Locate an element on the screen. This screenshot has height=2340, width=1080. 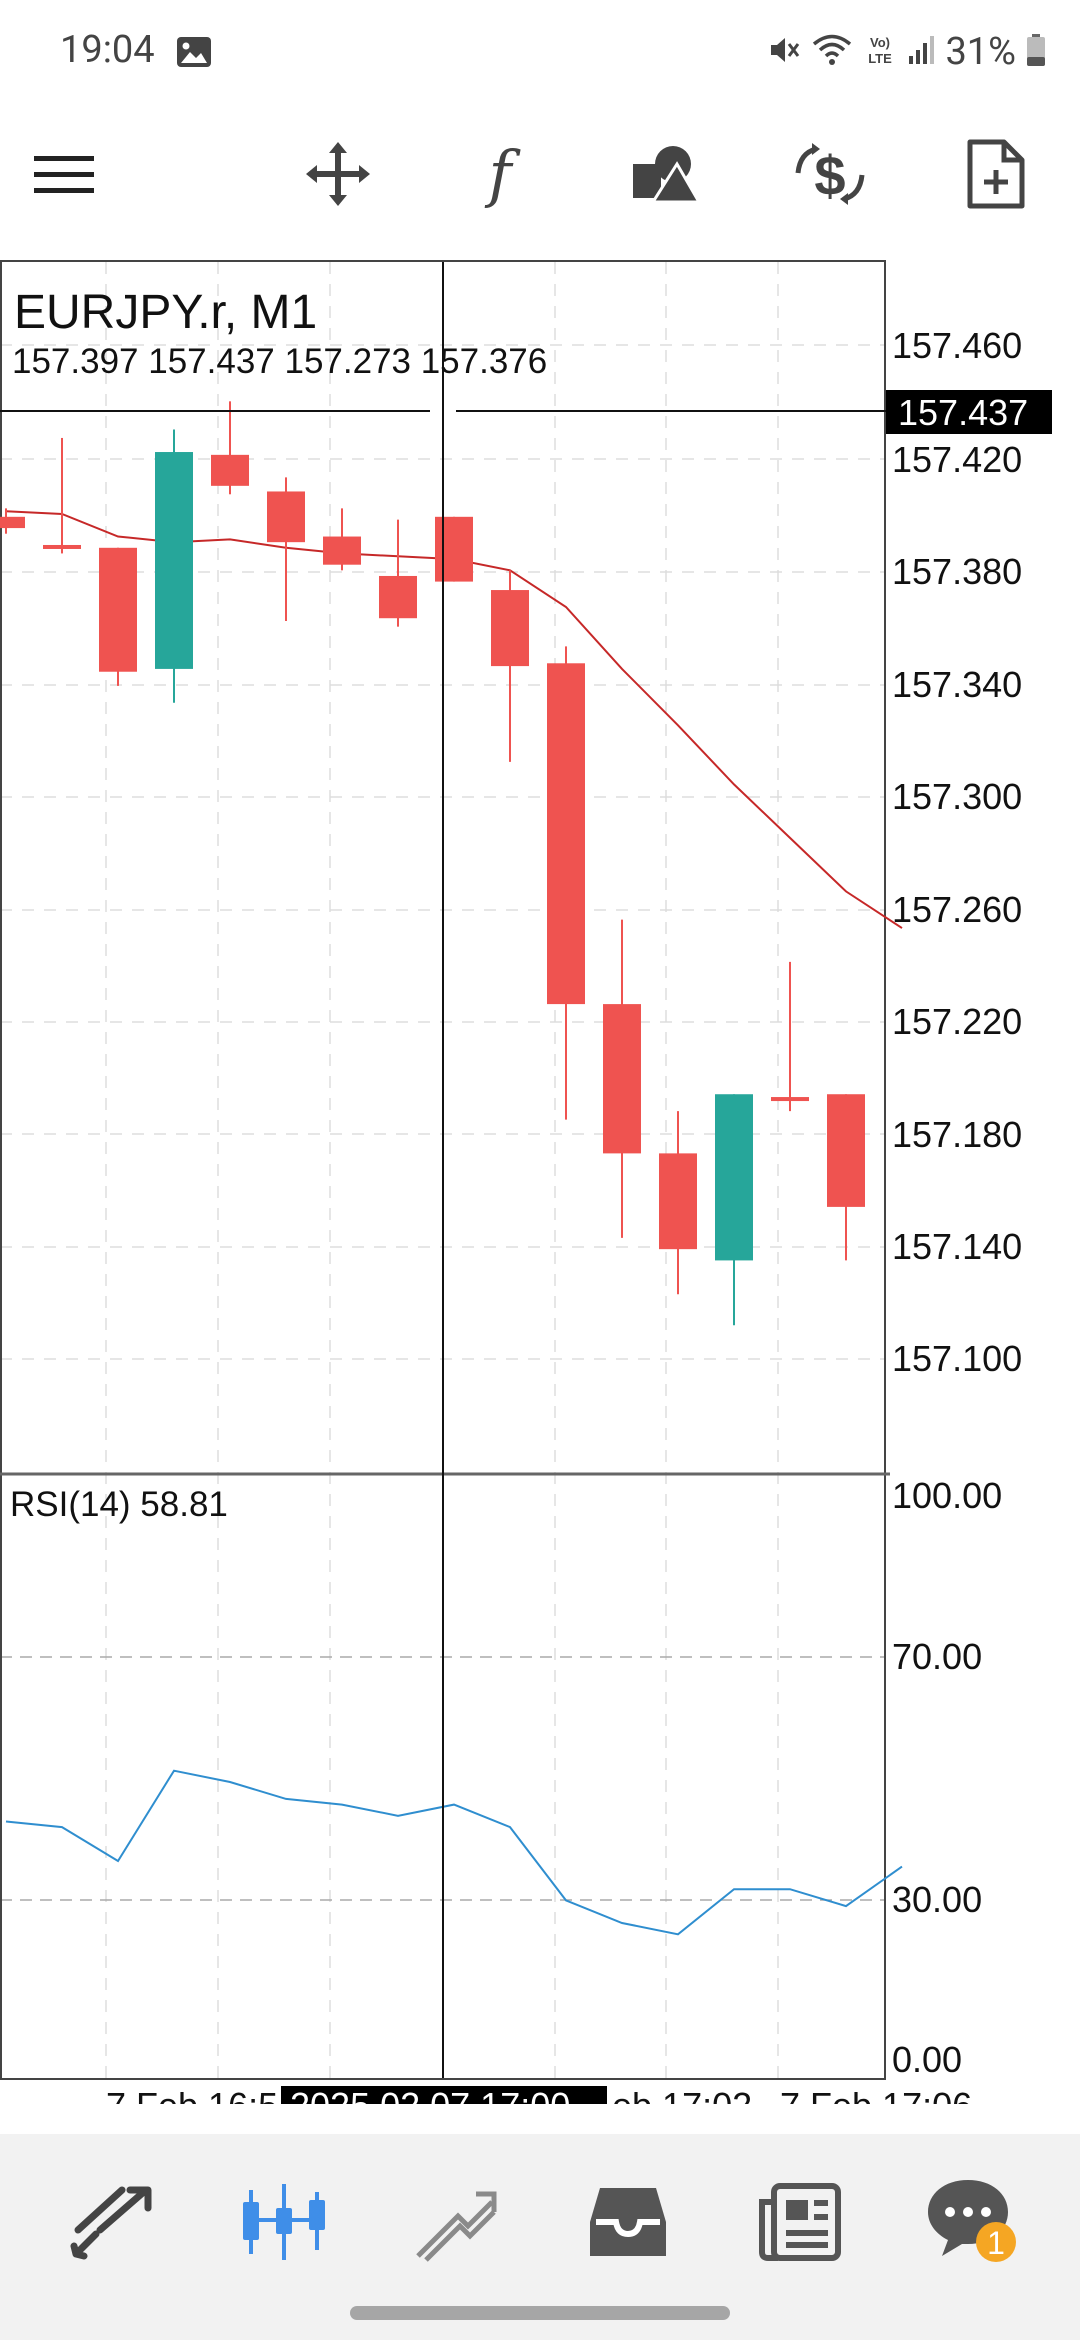
menu-icon is located at coordinates (64, 174).